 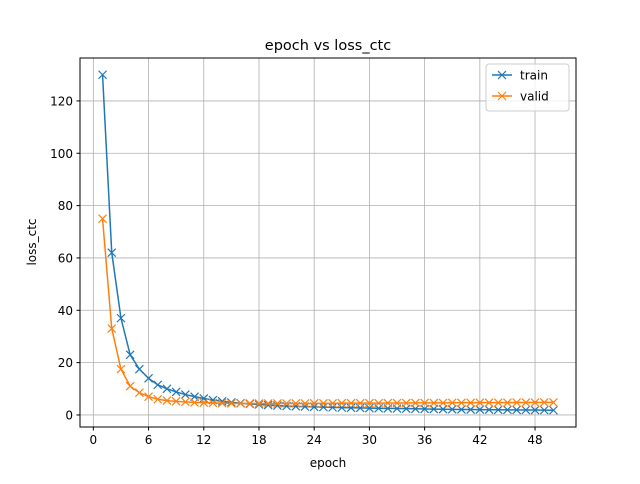 I want to click on y-tick-label: 80, so click(x=65, y=206).